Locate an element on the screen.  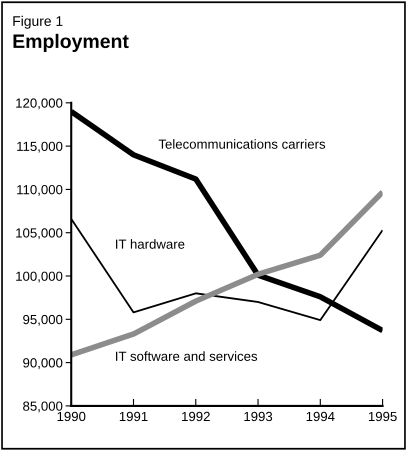
y-tick-label: 90,000 is located at coordinates (42, 364).